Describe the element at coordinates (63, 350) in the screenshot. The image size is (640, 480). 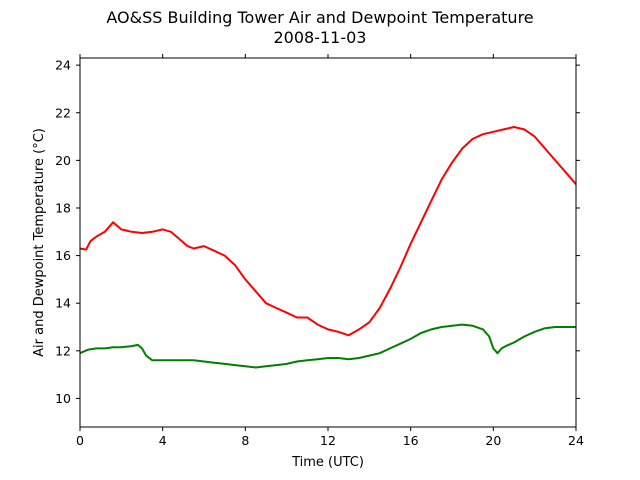
I see `y-tick-label: 12` at that location.